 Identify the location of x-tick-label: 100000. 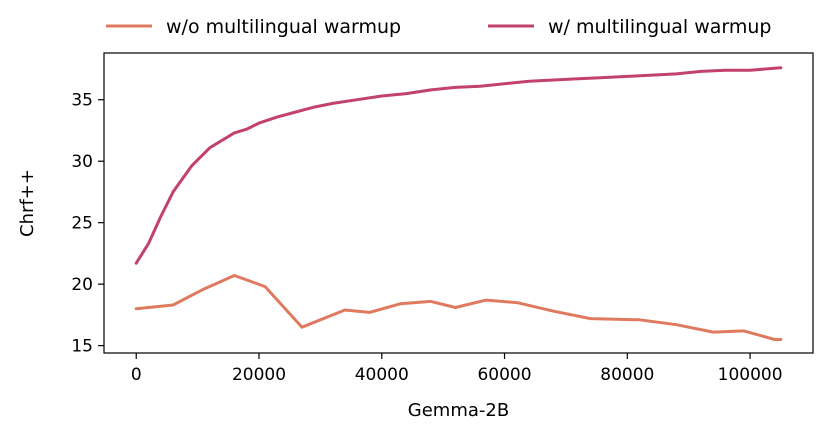
(750, 375).